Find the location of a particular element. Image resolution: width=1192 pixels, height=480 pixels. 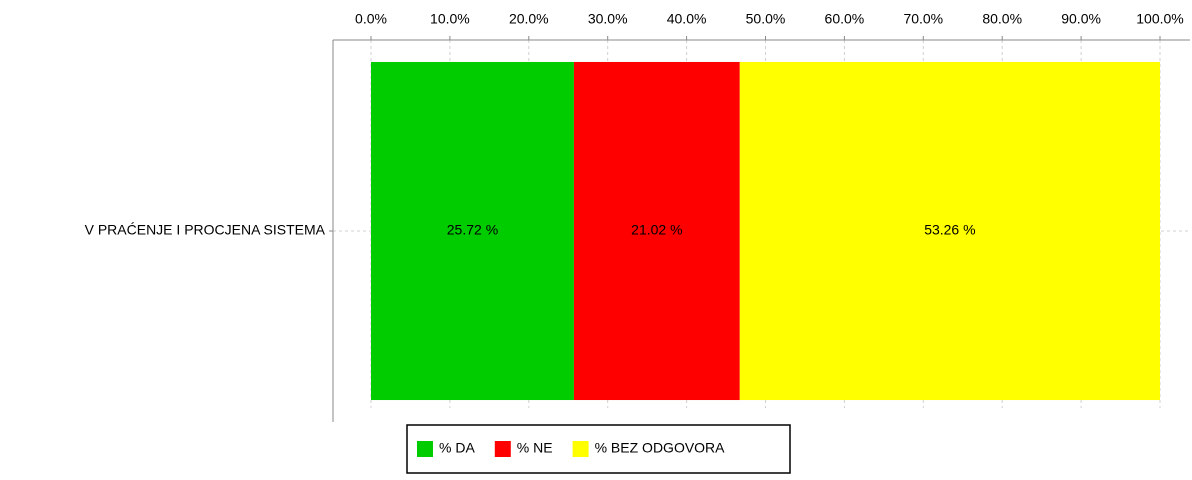

y-tick-label: V PRAĆENJE I PROCJENA SISTEMA is located at coordinates (205, 230).